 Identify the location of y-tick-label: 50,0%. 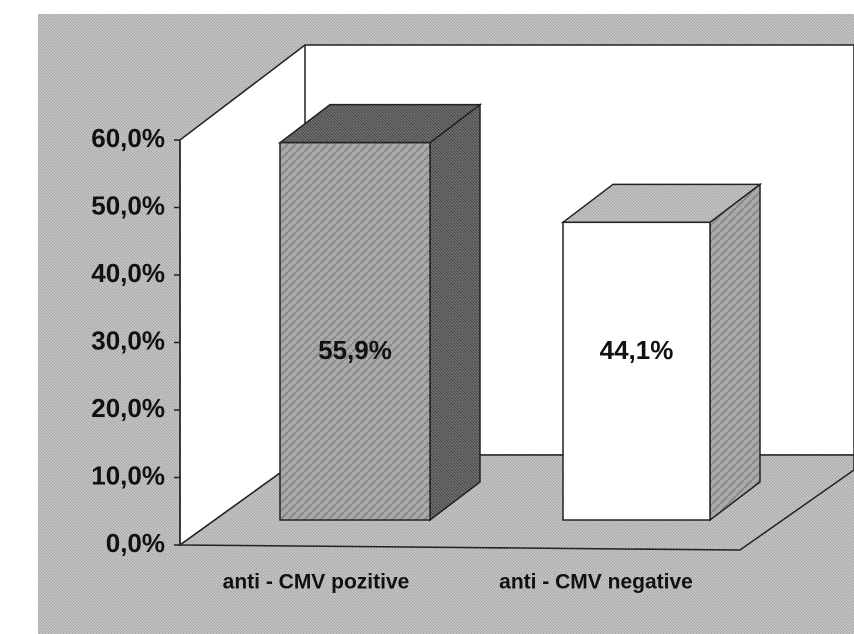
(128, 205).